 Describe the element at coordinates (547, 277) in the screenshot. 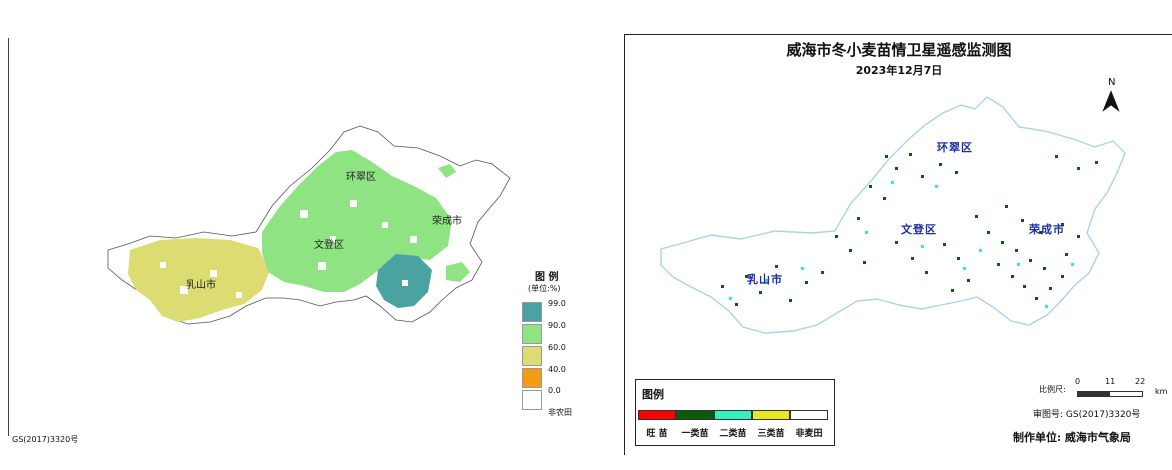

I see `left-legend-title: 图 例` at that location.